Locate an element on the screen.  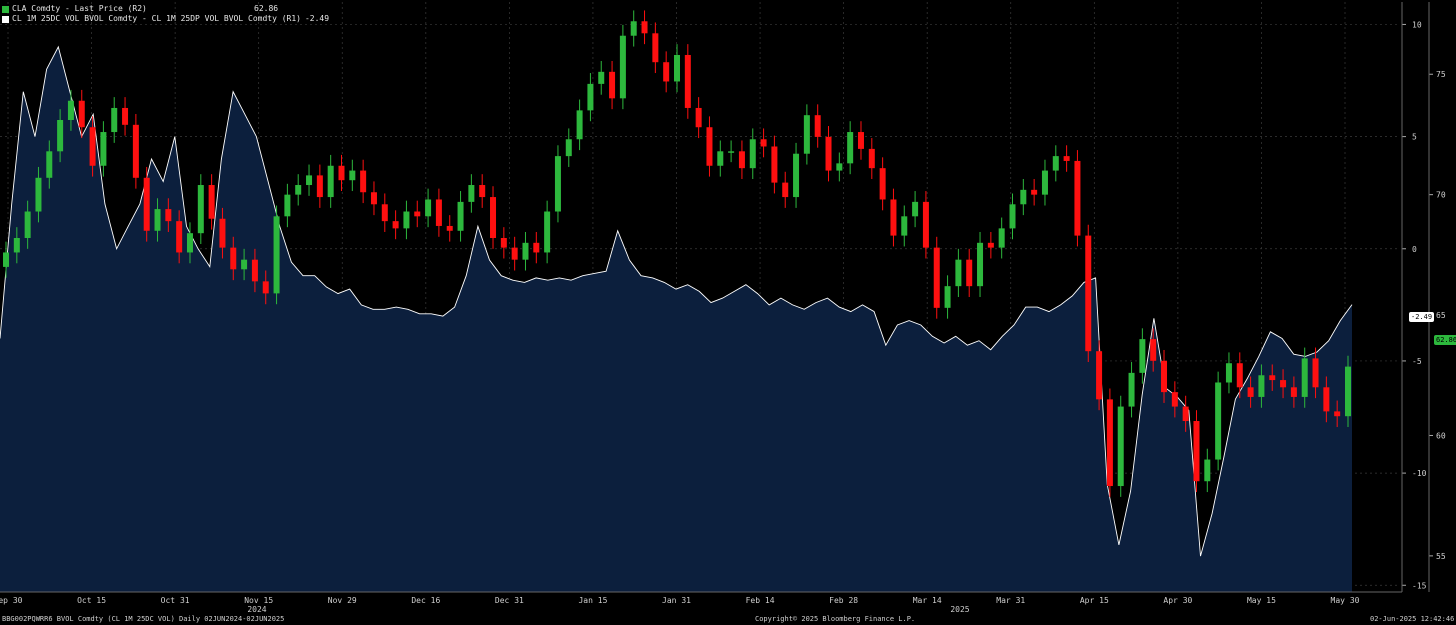
legend-value-price: 62.86 is located at coordinates (266, 8).